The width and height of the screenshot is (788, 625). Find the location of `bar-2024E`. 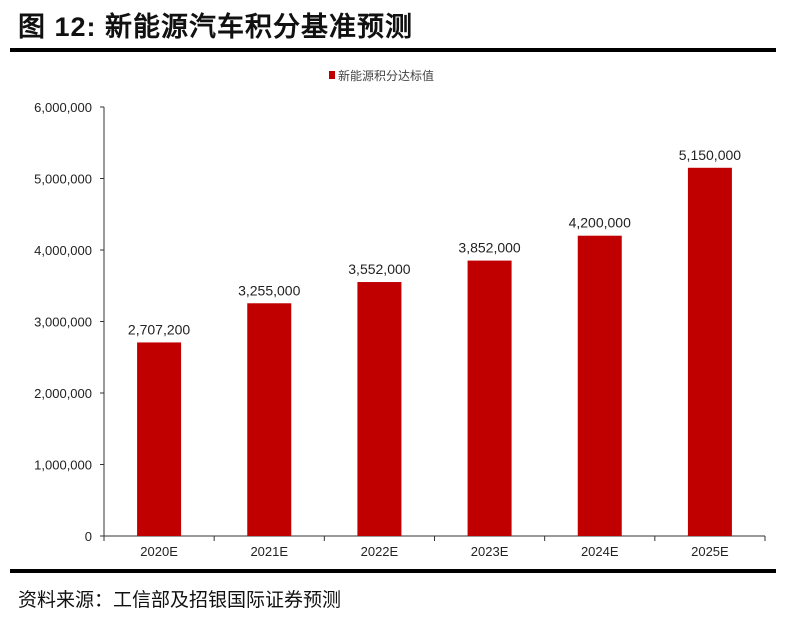

bar-2024E is located at coordinates (599, 385).